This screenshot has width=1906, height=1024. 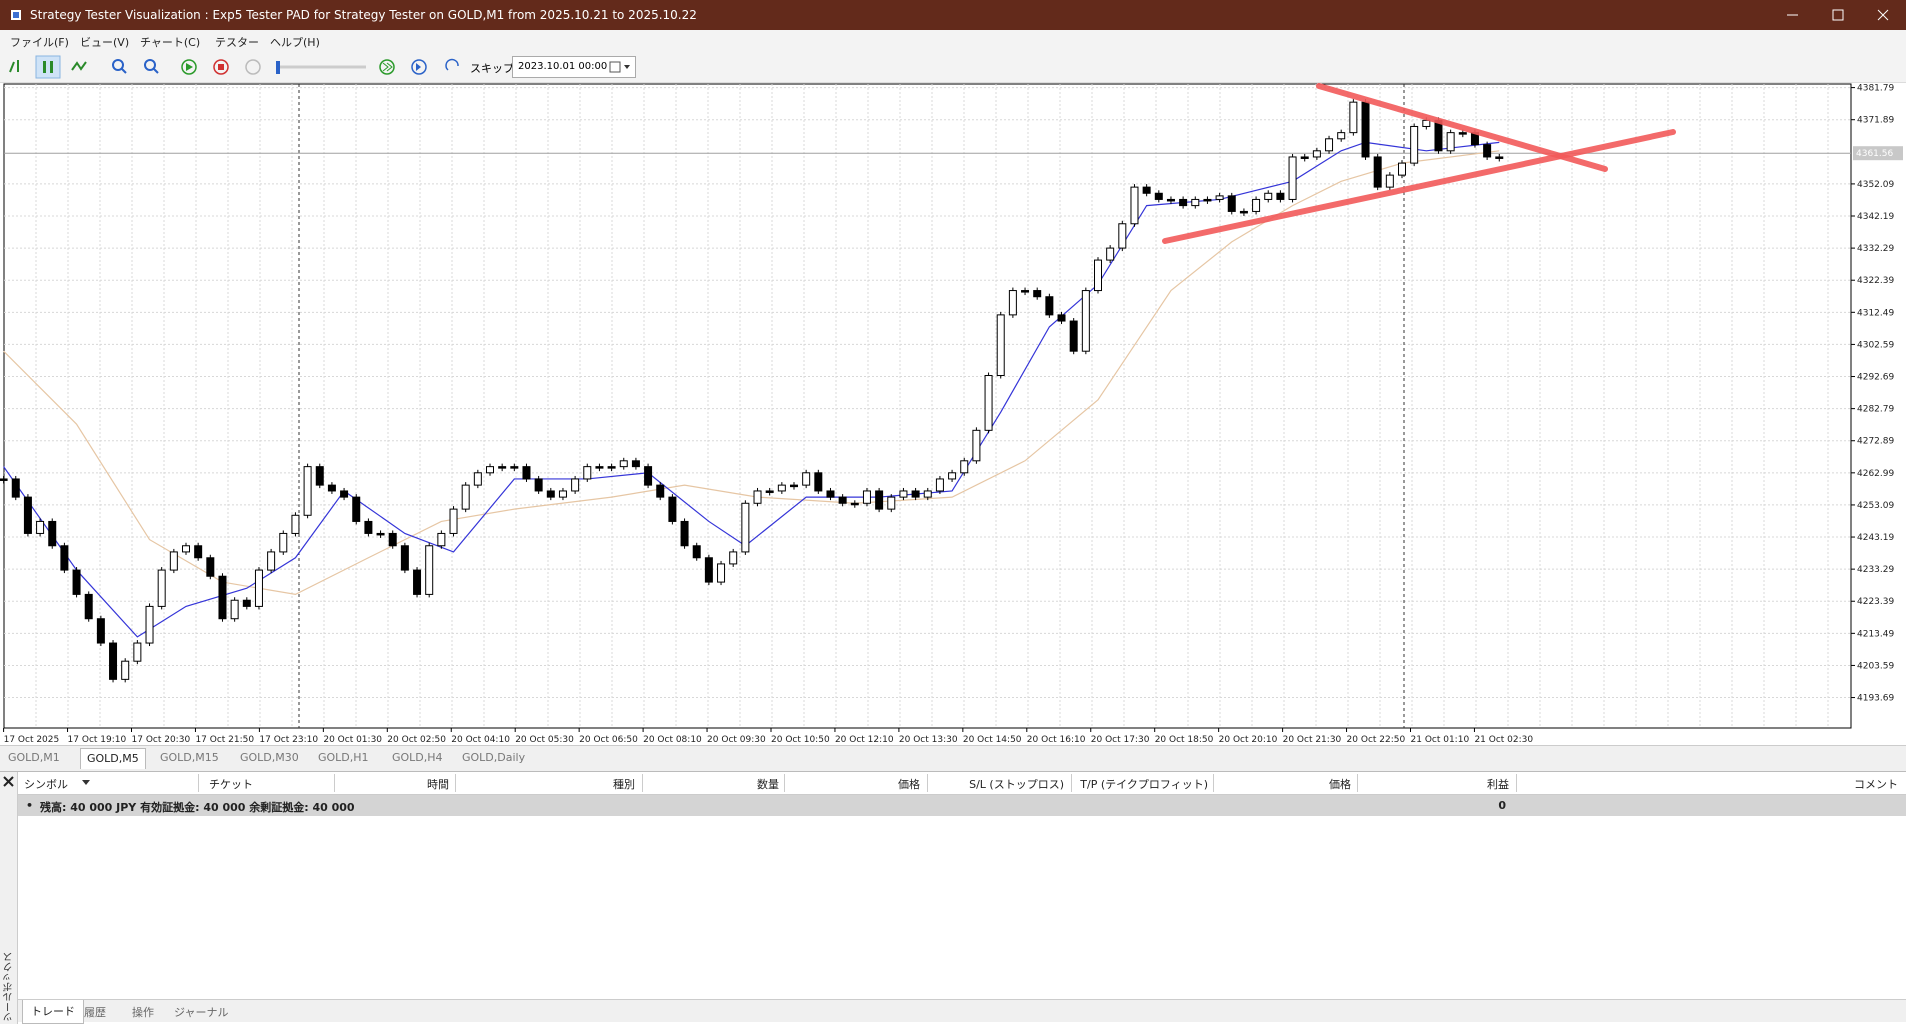 I want to click on column-header: 時間, so click(x=438, y=784).